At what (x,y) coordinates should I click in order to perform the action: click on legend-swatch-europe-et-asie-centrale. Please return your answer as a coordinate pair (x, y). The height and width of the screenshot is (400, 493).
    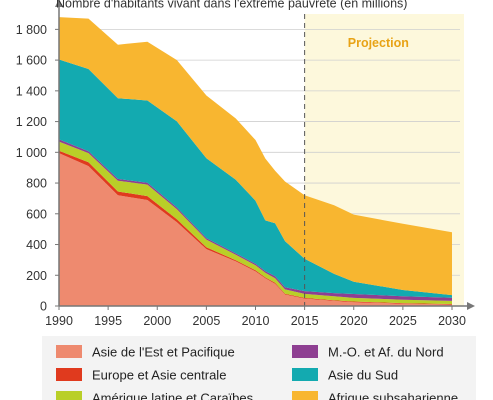
    Looking at the image, I should click on (69, 374).